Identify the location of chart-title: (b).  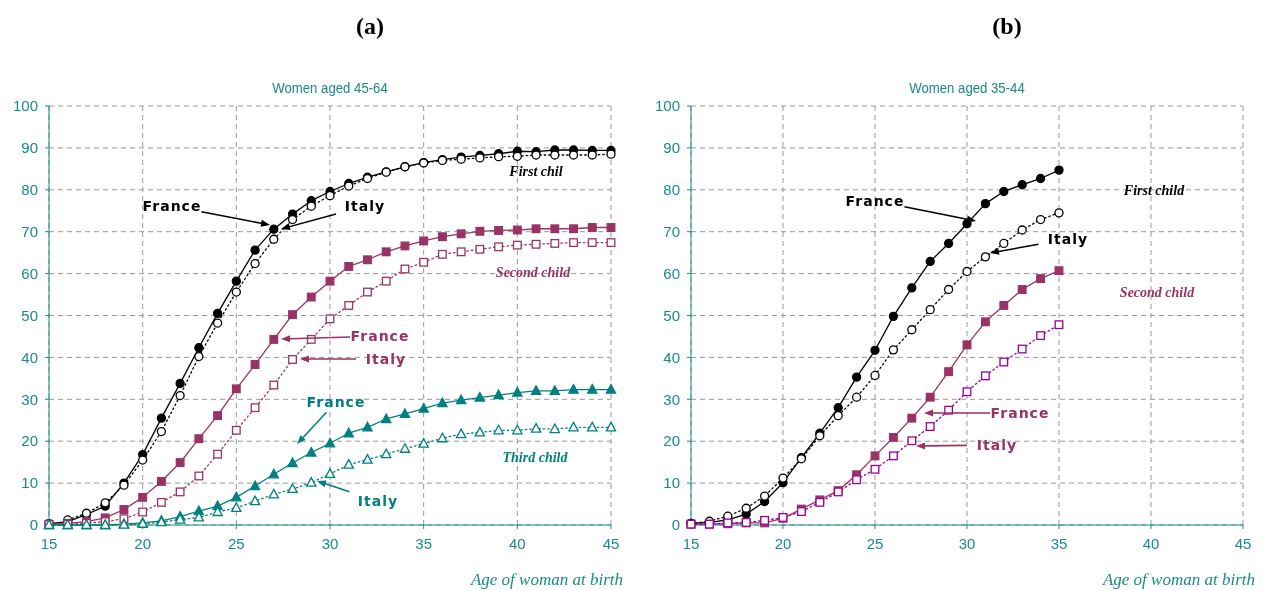
(1007, 26).